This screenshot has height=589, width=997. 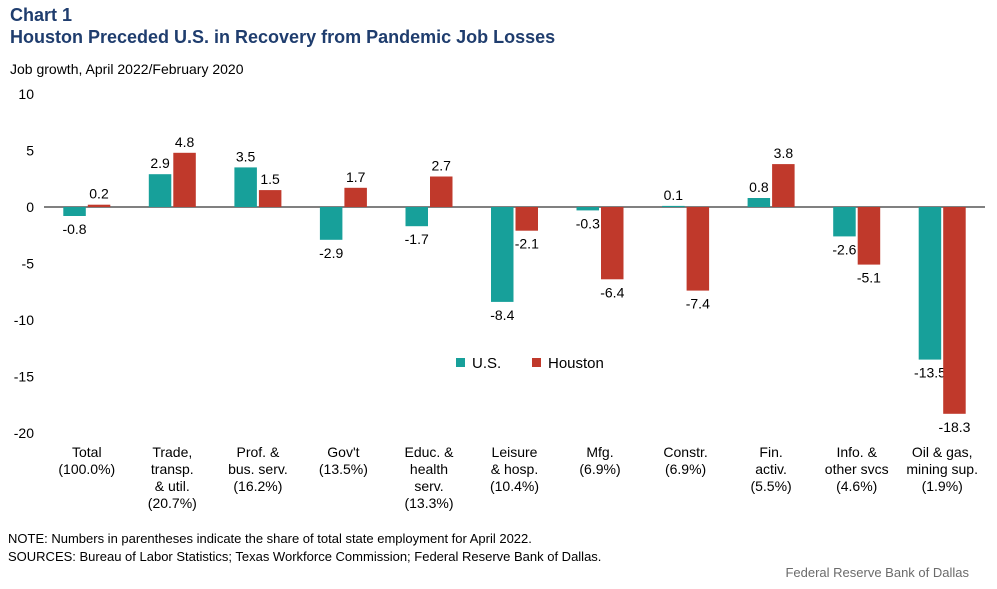 I want to click on x-tick-label: Leisure, so click(x=515, y=452).